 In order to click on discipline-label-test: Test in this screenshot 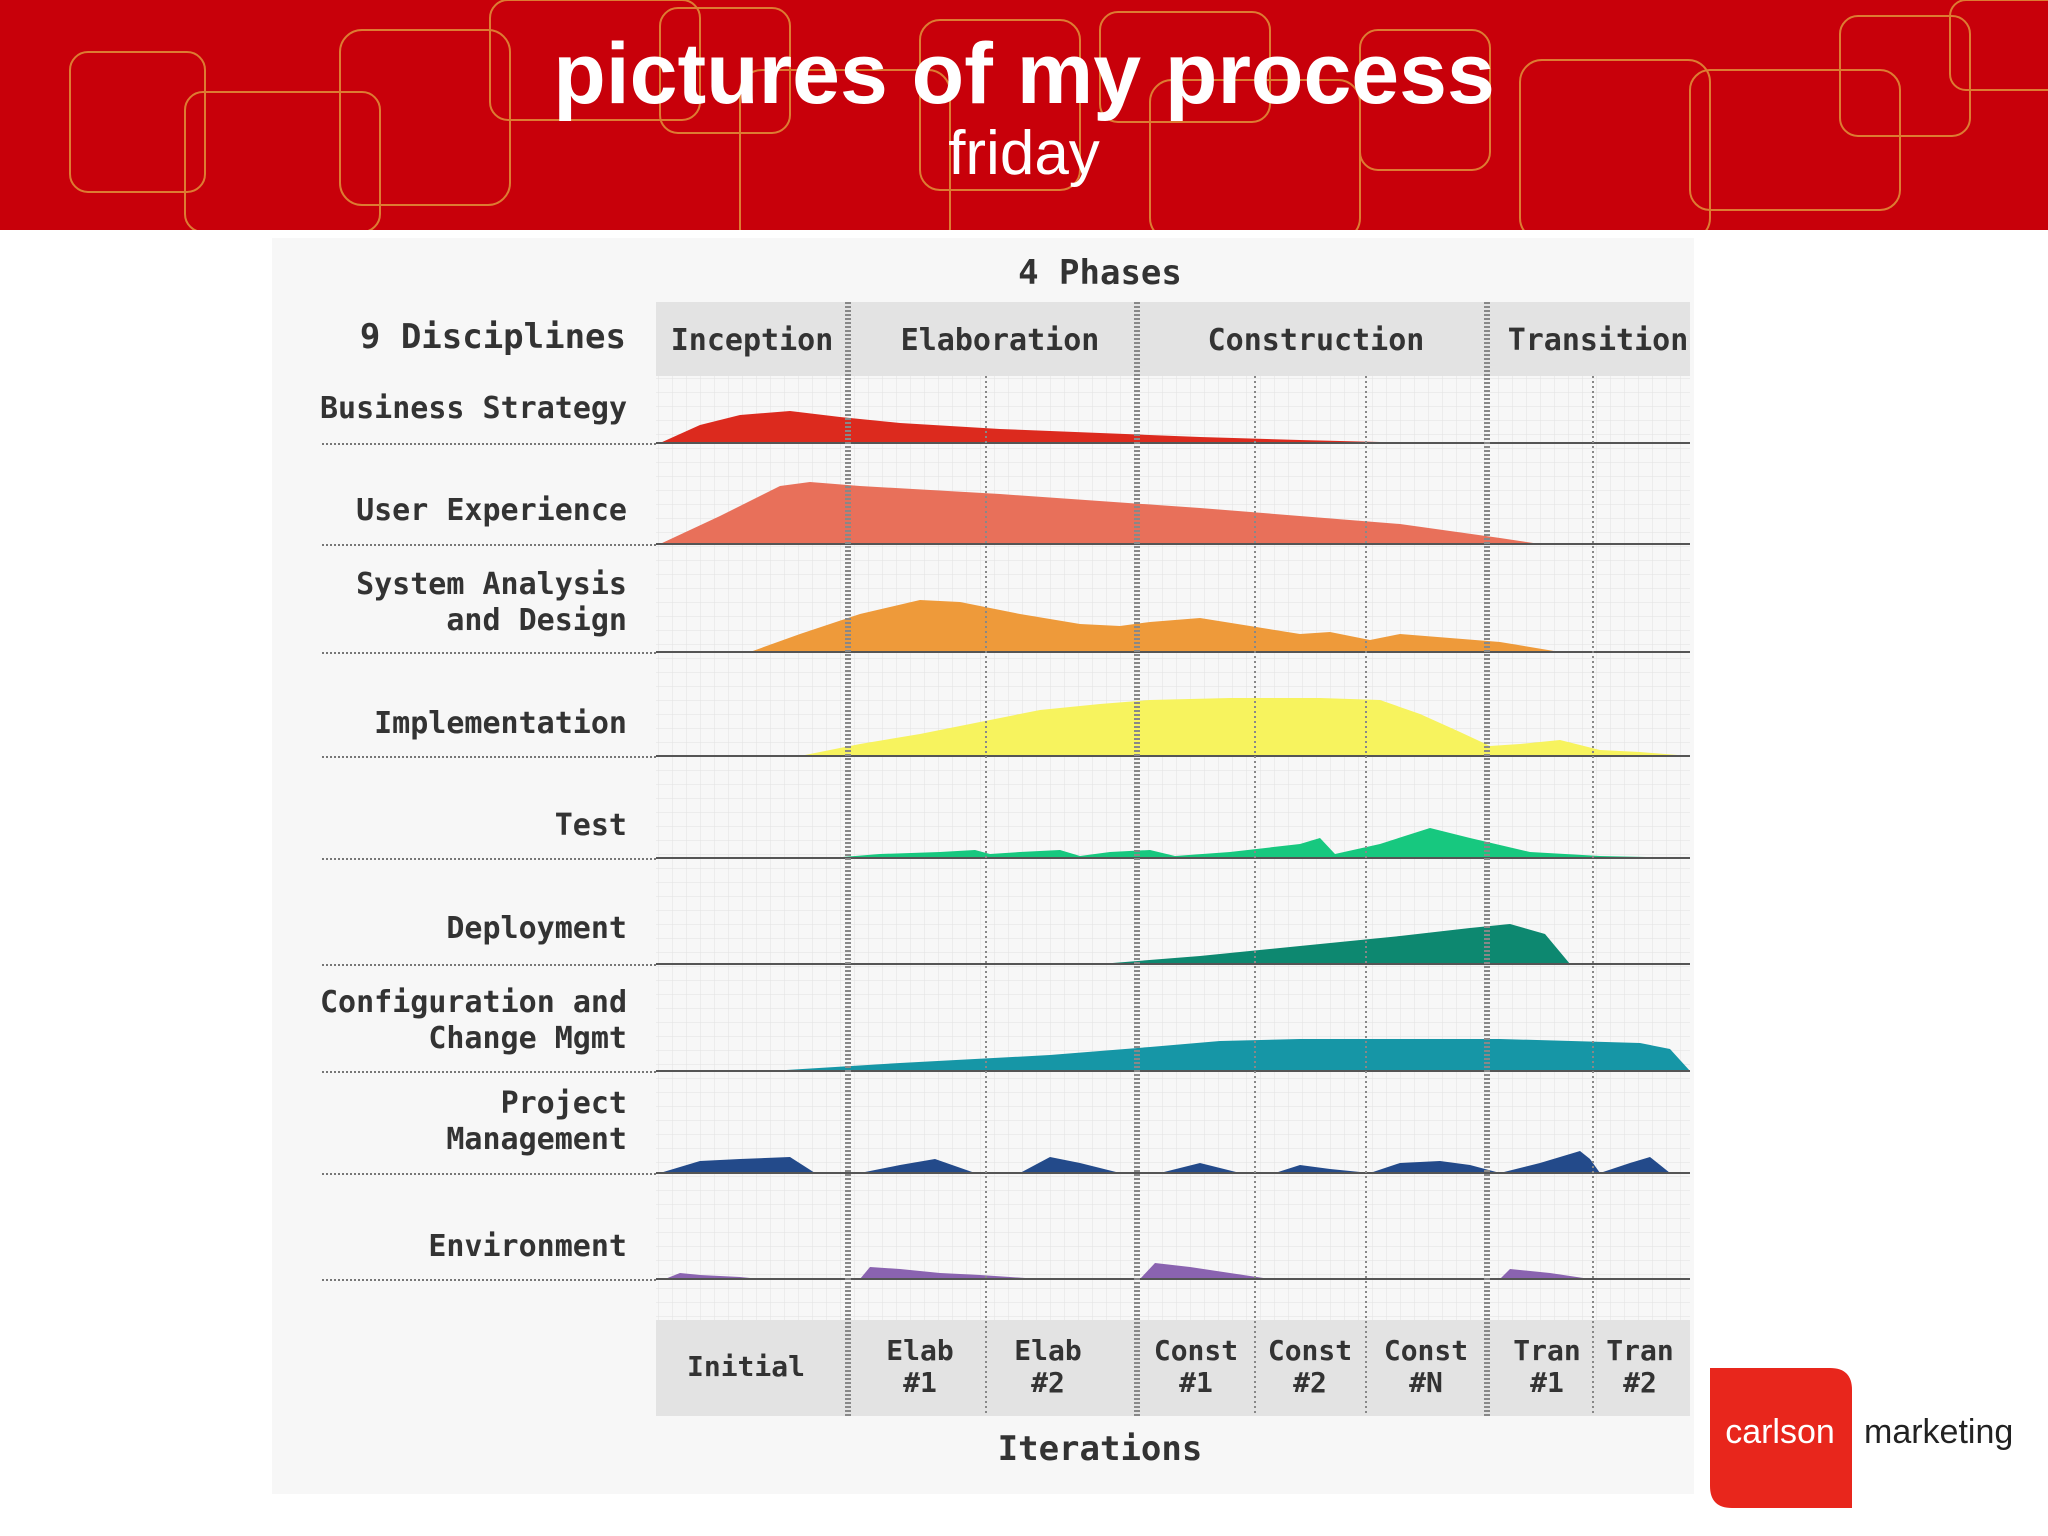, I will do `click(591, 825)`.